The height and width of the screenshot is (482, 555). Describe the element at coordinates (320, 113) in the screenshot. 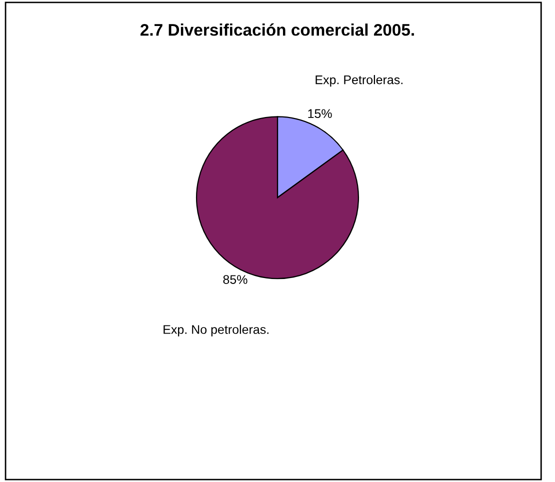

I see `data-label: 15%` at that location.